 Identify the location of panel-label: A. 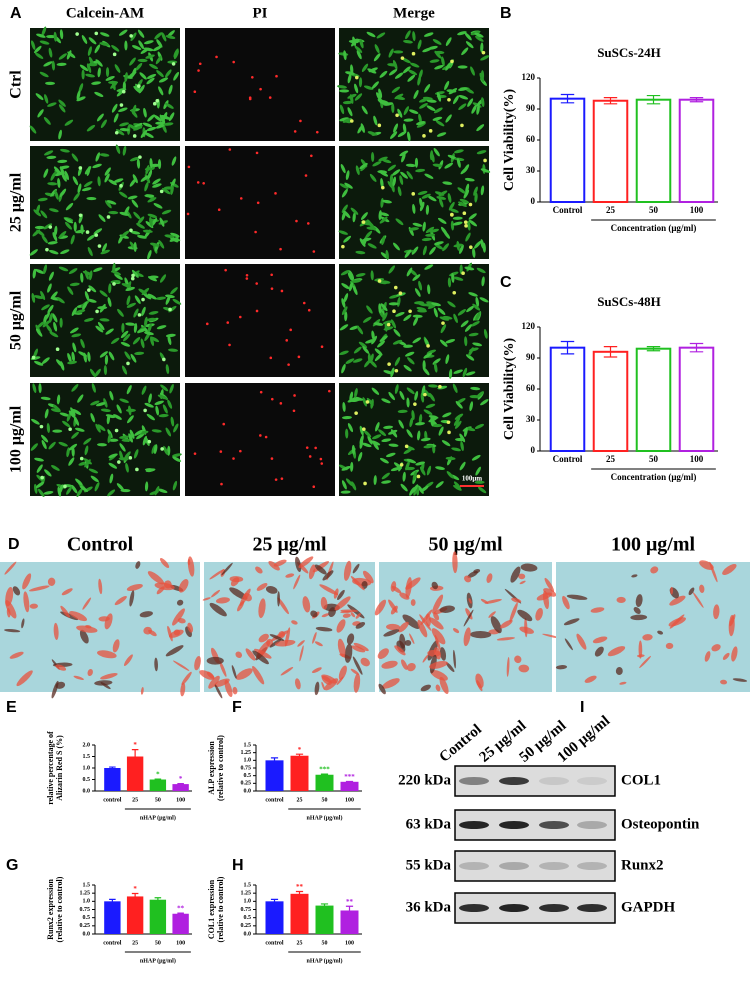
(16, 13).